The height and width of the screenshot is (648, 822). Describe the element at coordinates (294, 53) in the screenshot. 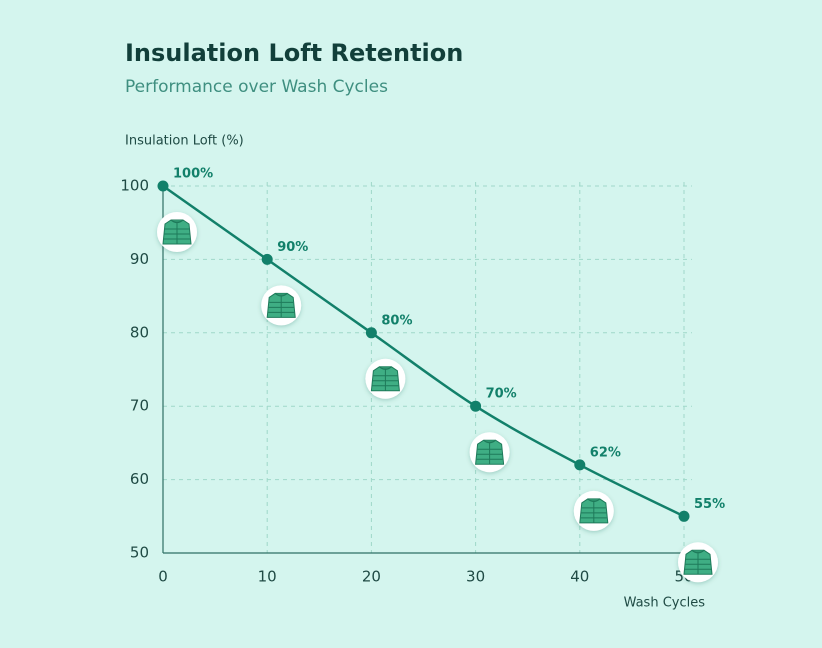

I see `chart-title: Insulation Loft Retention` at that location.